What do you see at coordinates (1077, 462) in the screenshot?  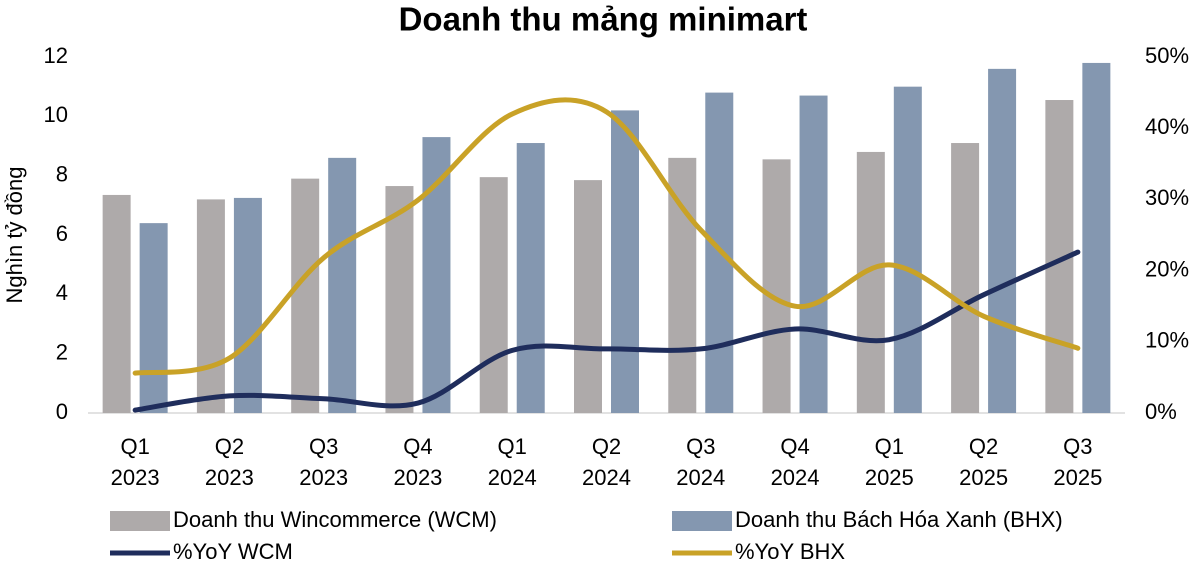 I see `x-tick-label: Q3 2025` at bounding box center [1077, 462].